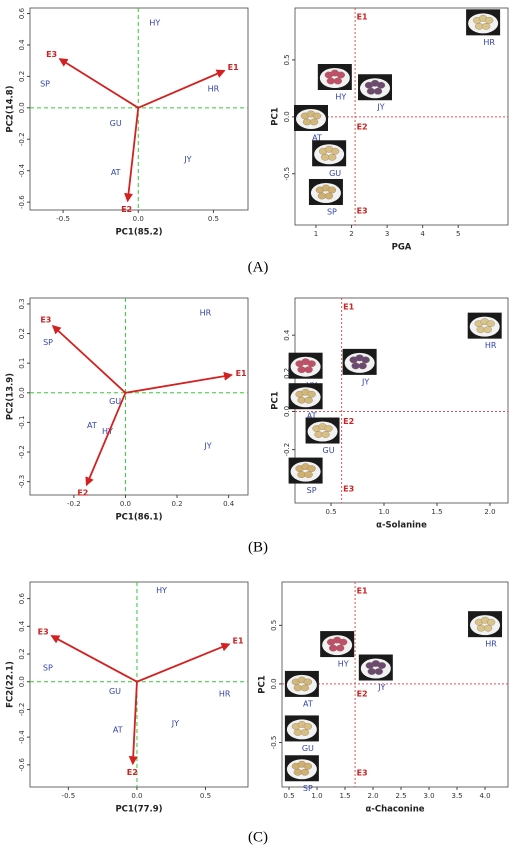  What do you see at coordinates (207, 446) in the screenshot?
I see `score-label: JY` at bounding box center [207, 446].